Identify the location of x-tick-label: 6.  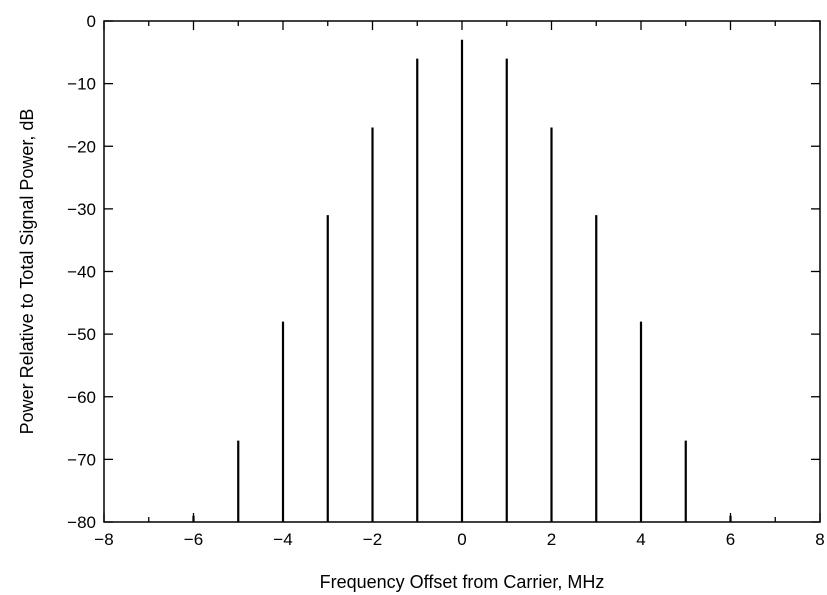
(730, 539).